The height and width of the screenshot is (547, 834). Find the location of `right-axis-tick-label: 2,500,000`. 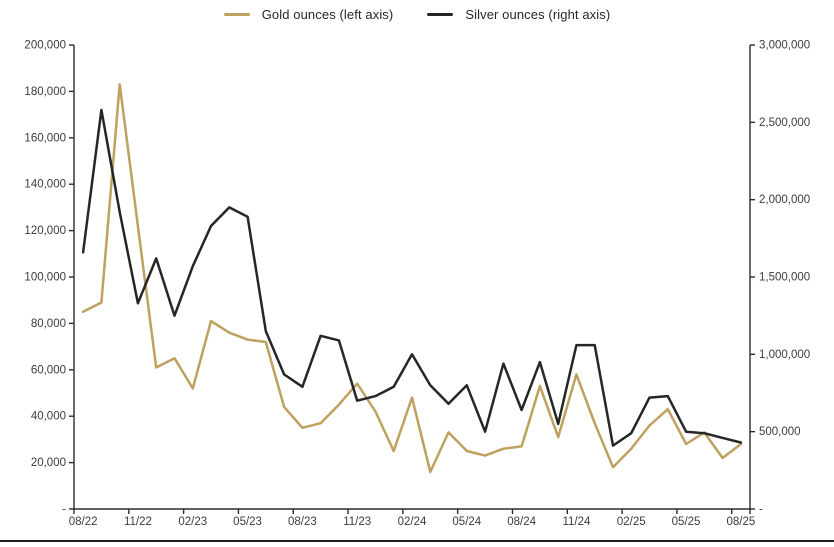

right-axis-tick-label: 2,500,000 is located at coordinates (784, 123).